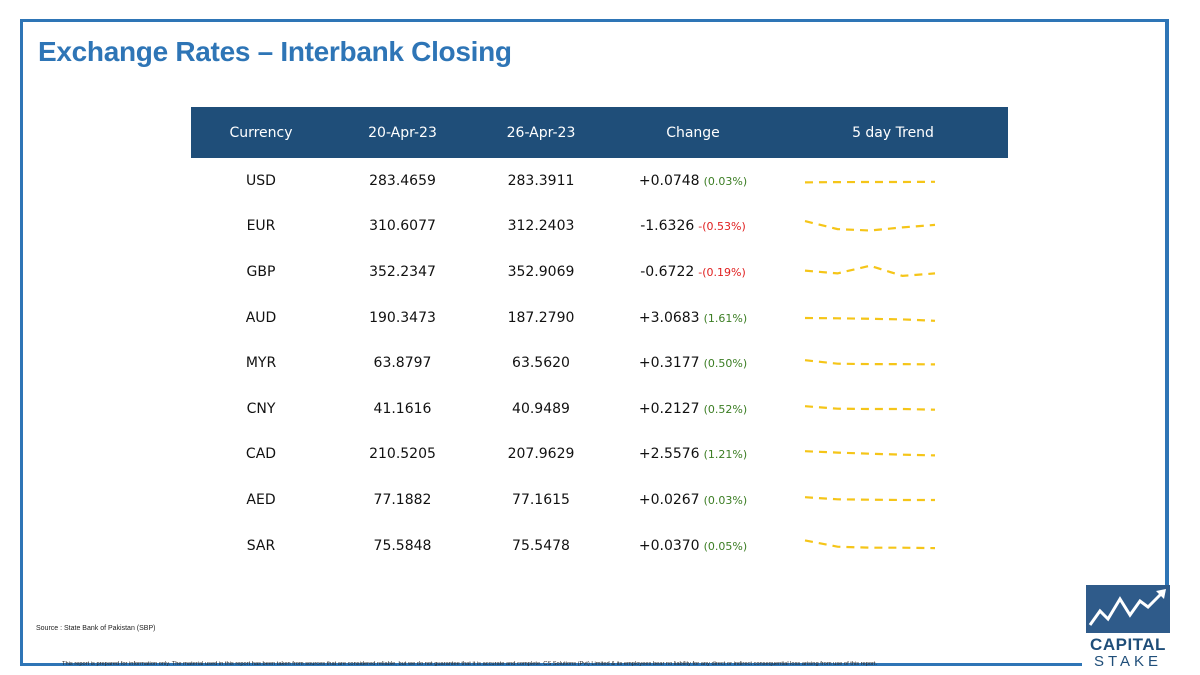  Describe the element at coordinates (725, 546) in the screenshot. I see `change-percent: (0.05%)` at that location.